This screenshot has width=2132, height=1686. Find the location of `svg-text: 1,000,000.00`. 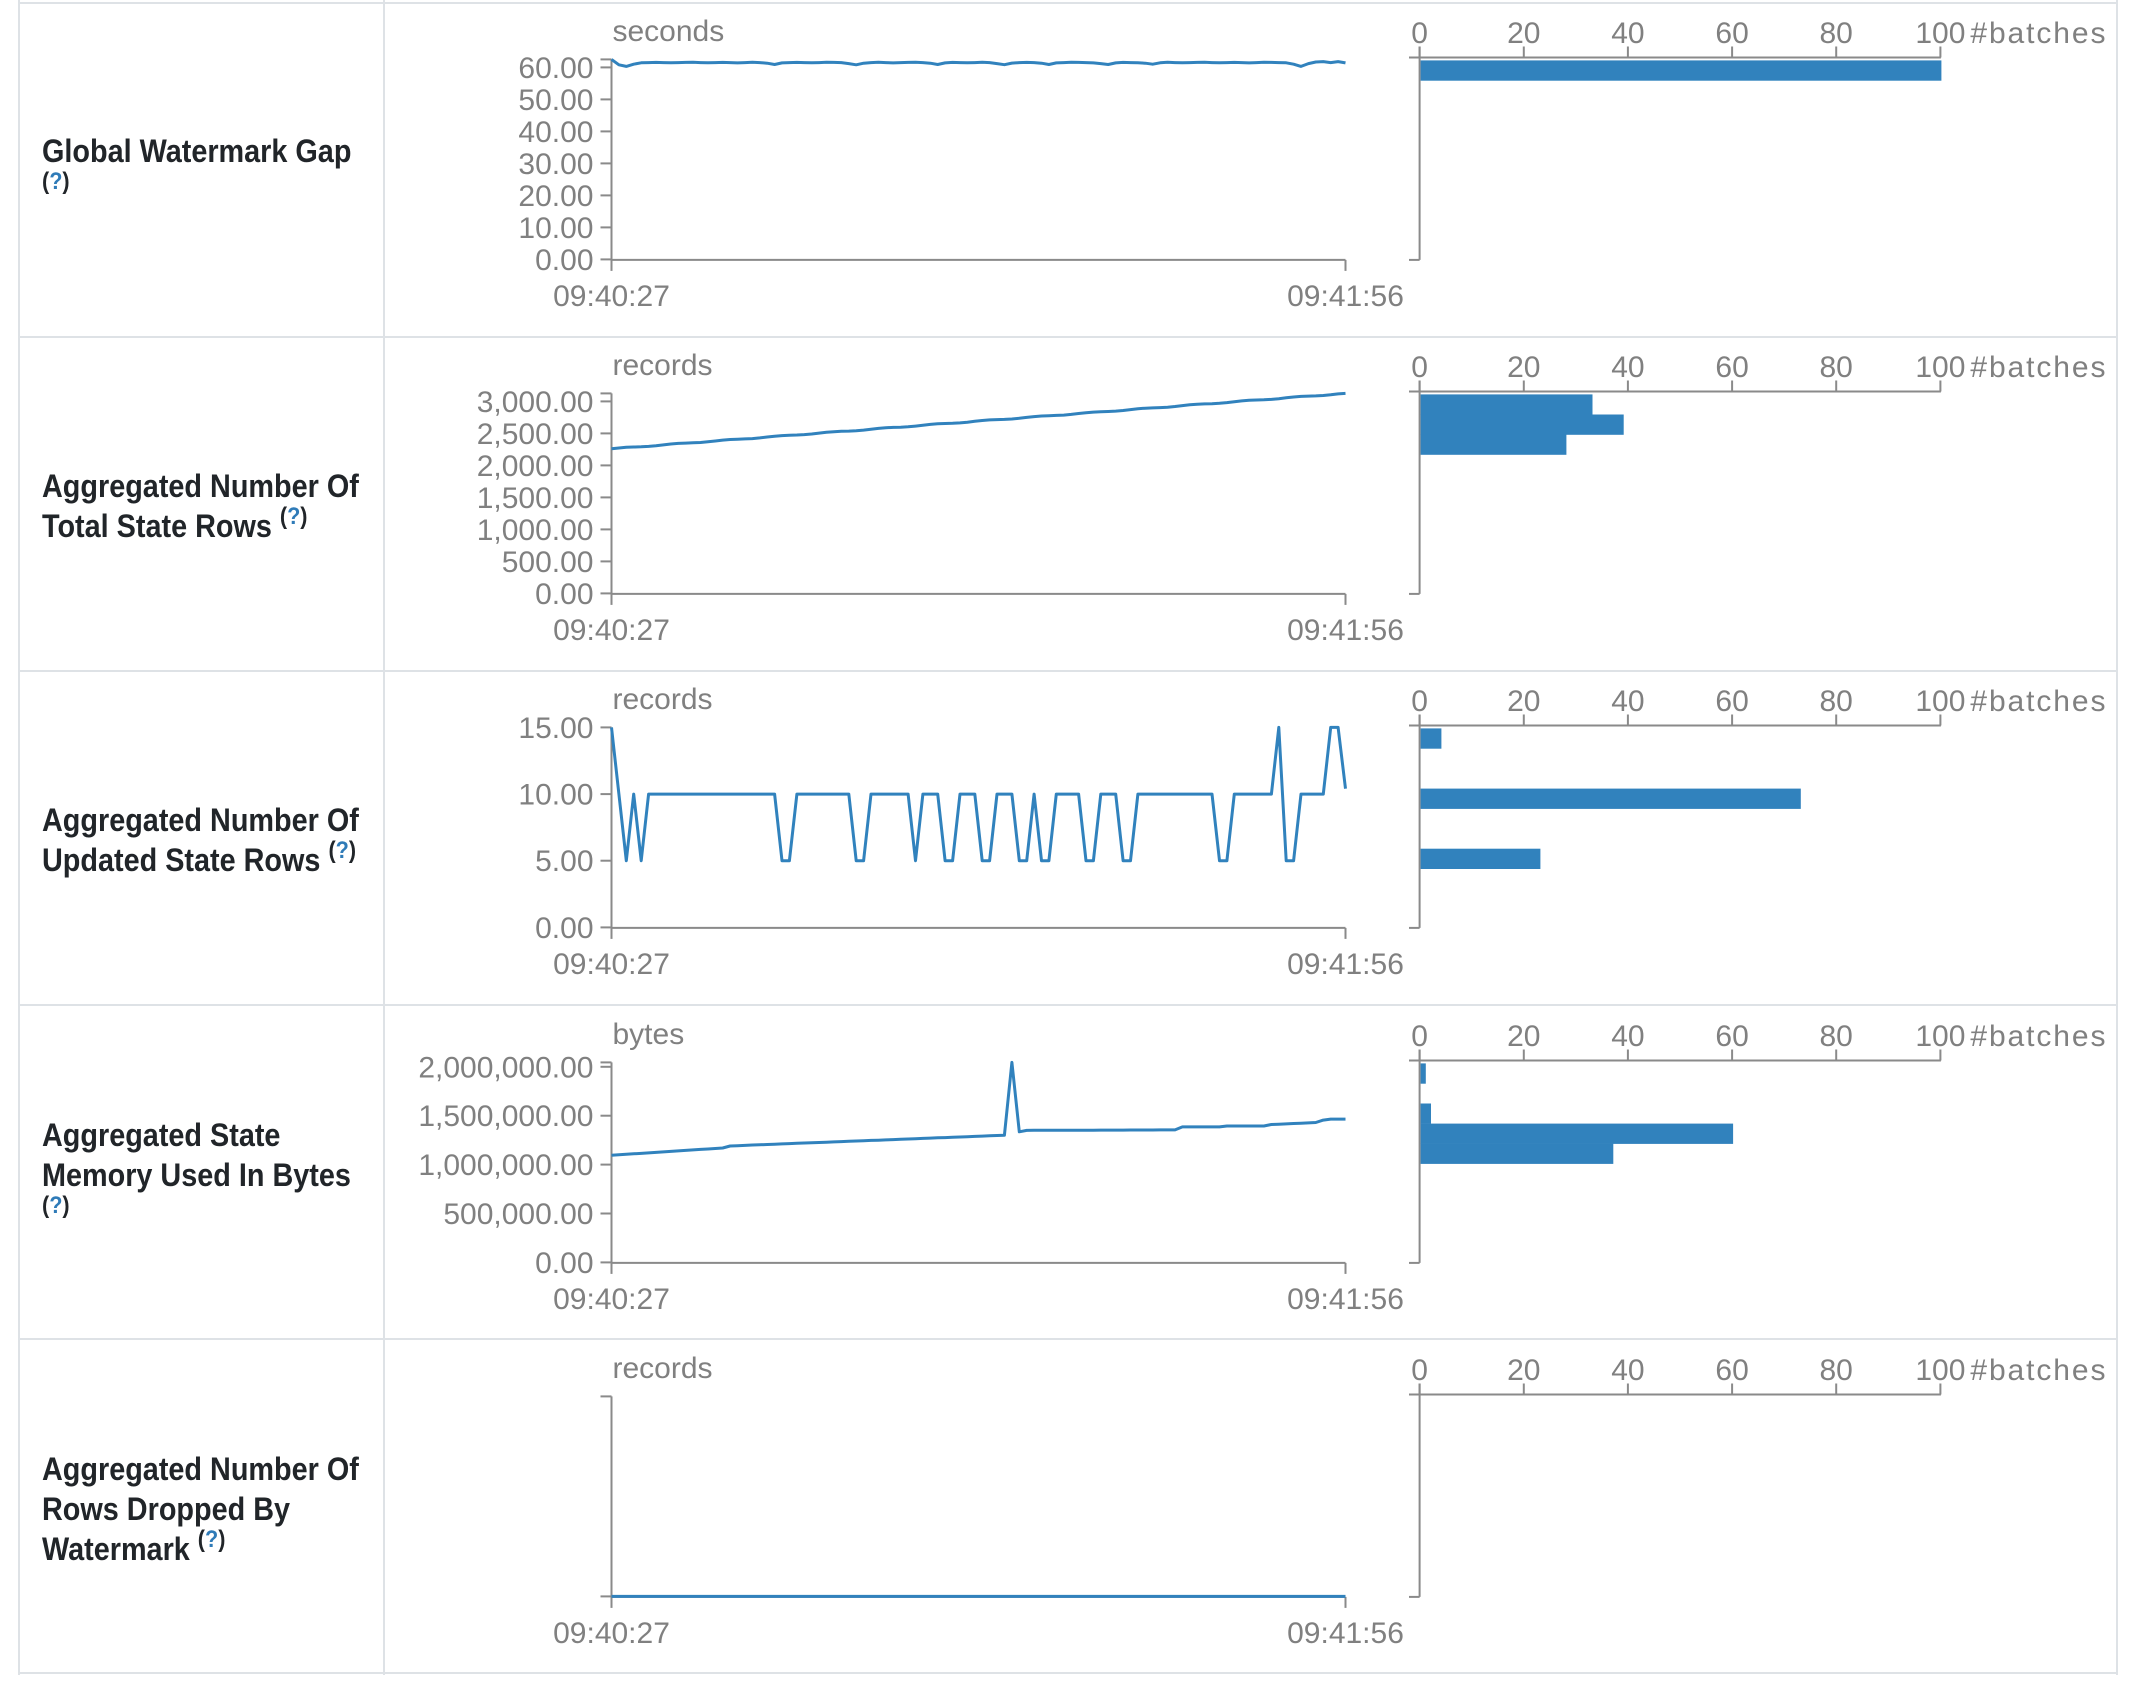

svg-text: 1,000,000.00 is located at coordinates (505, 1165).